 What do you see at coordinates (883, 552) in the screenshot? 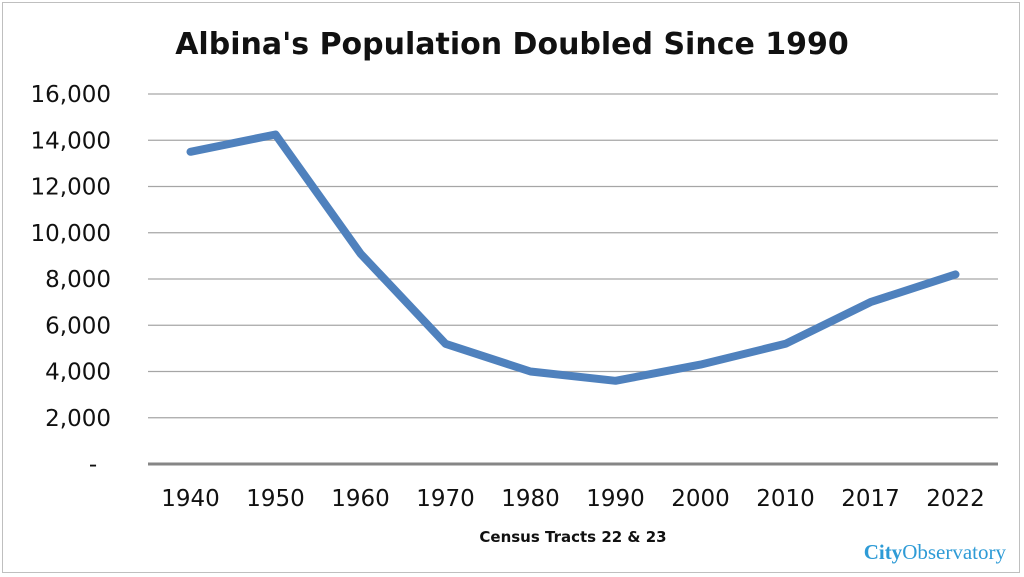
I see `brand-city: City` at bounding box center [883, 552].